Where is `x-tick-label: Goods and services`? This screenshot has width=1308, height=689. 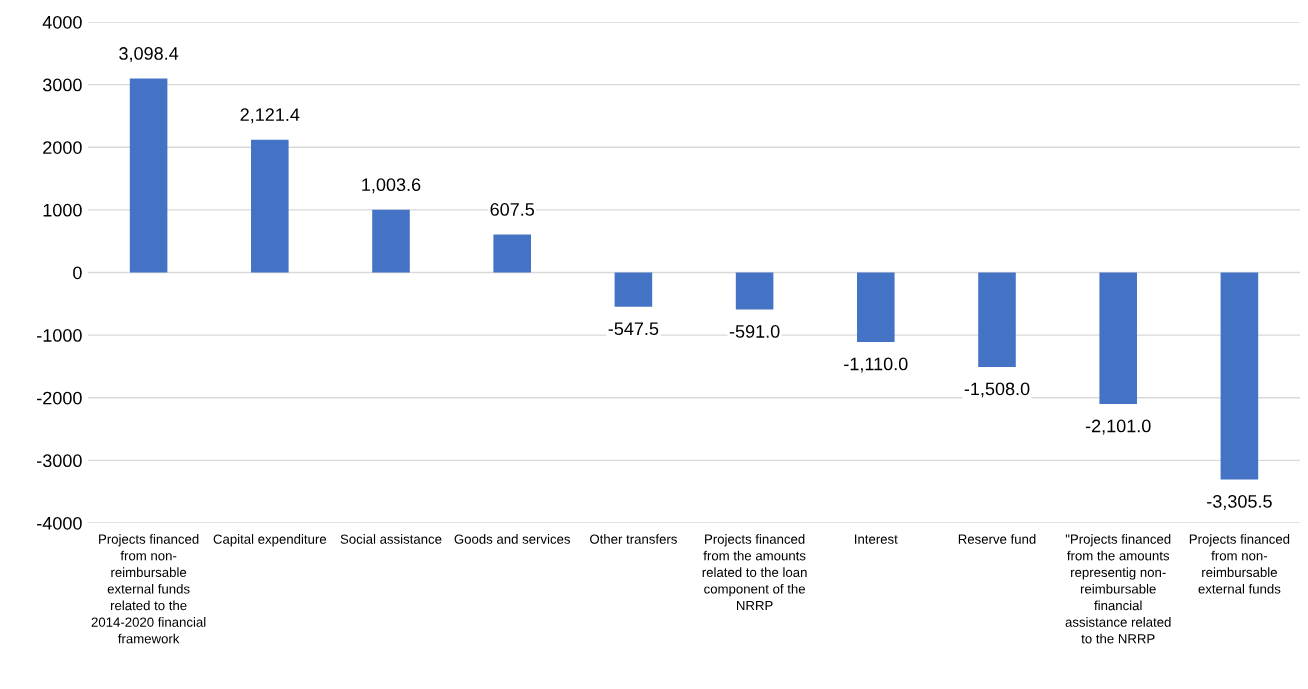
x-tick-label: Goods and services is located at coordinates (512, 539).